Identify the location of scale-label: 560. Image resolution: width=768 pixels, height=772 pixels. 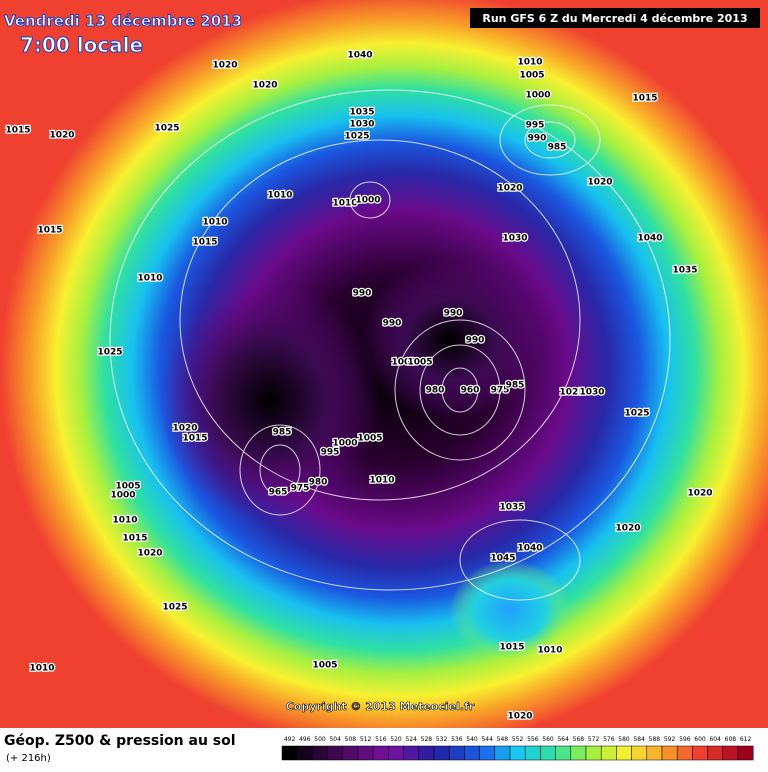
(548, 739).